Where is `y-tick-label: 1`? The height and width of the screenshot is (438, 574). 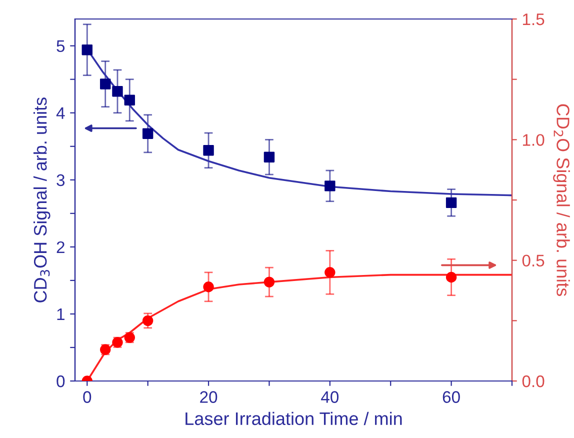
y-tick-label: 1 is located at coordinates (60, 314).